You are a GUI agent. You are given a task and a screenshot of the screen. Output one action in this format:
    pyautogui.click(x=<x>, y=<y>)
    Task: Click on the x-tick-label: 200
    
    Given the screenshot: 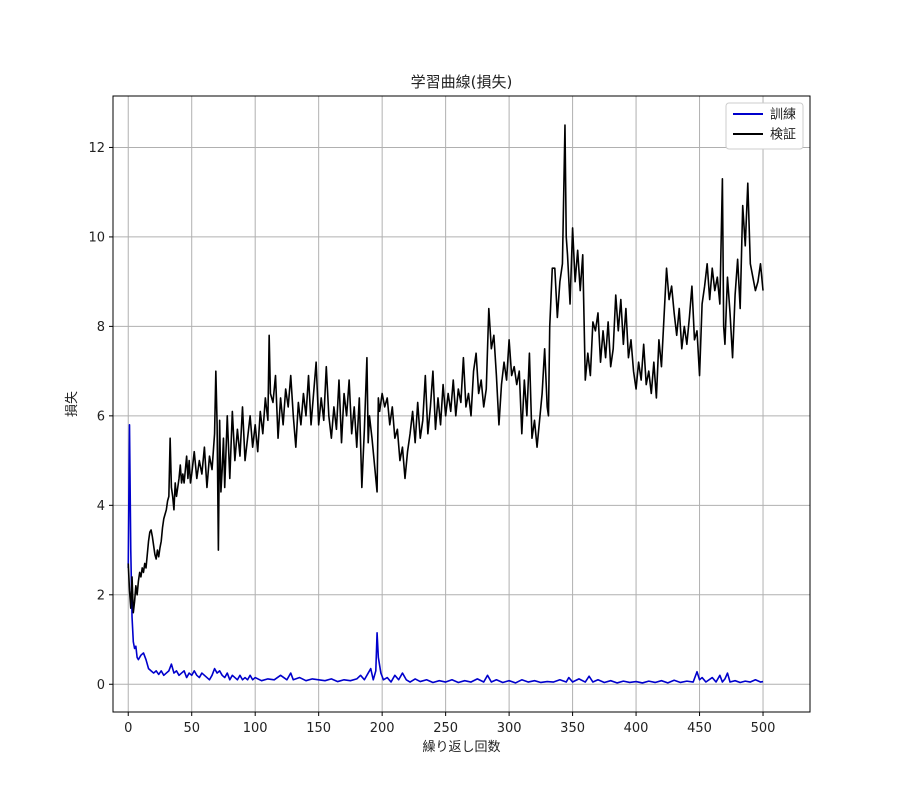 What is the action you would take?
    pyautogui.click(x=382, y=728)
    